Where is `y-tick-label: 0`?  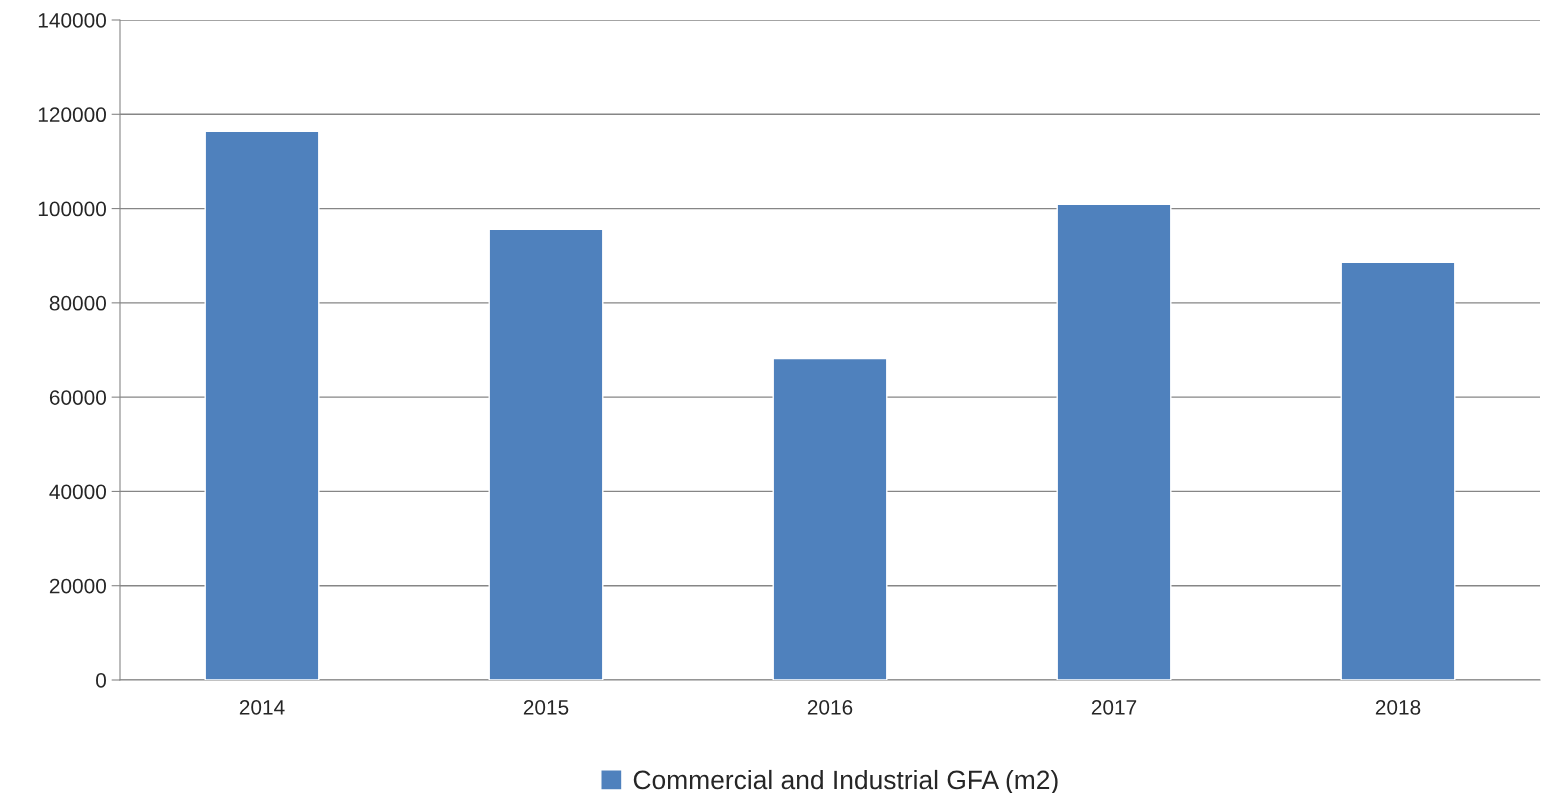 y-tick-label: 0 is located at coordinates (101, 680).